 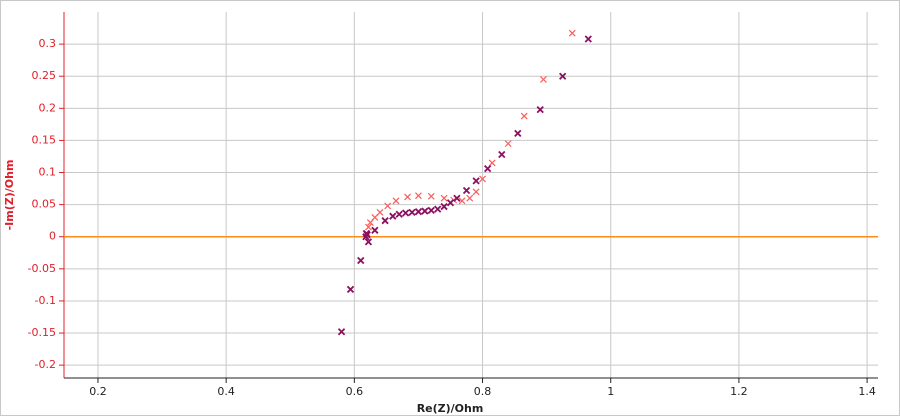 What do you see at coordinates (48, 172) in the screenshot?
I see `y-tick-label: 0.1` at bounding box center [48, 172].